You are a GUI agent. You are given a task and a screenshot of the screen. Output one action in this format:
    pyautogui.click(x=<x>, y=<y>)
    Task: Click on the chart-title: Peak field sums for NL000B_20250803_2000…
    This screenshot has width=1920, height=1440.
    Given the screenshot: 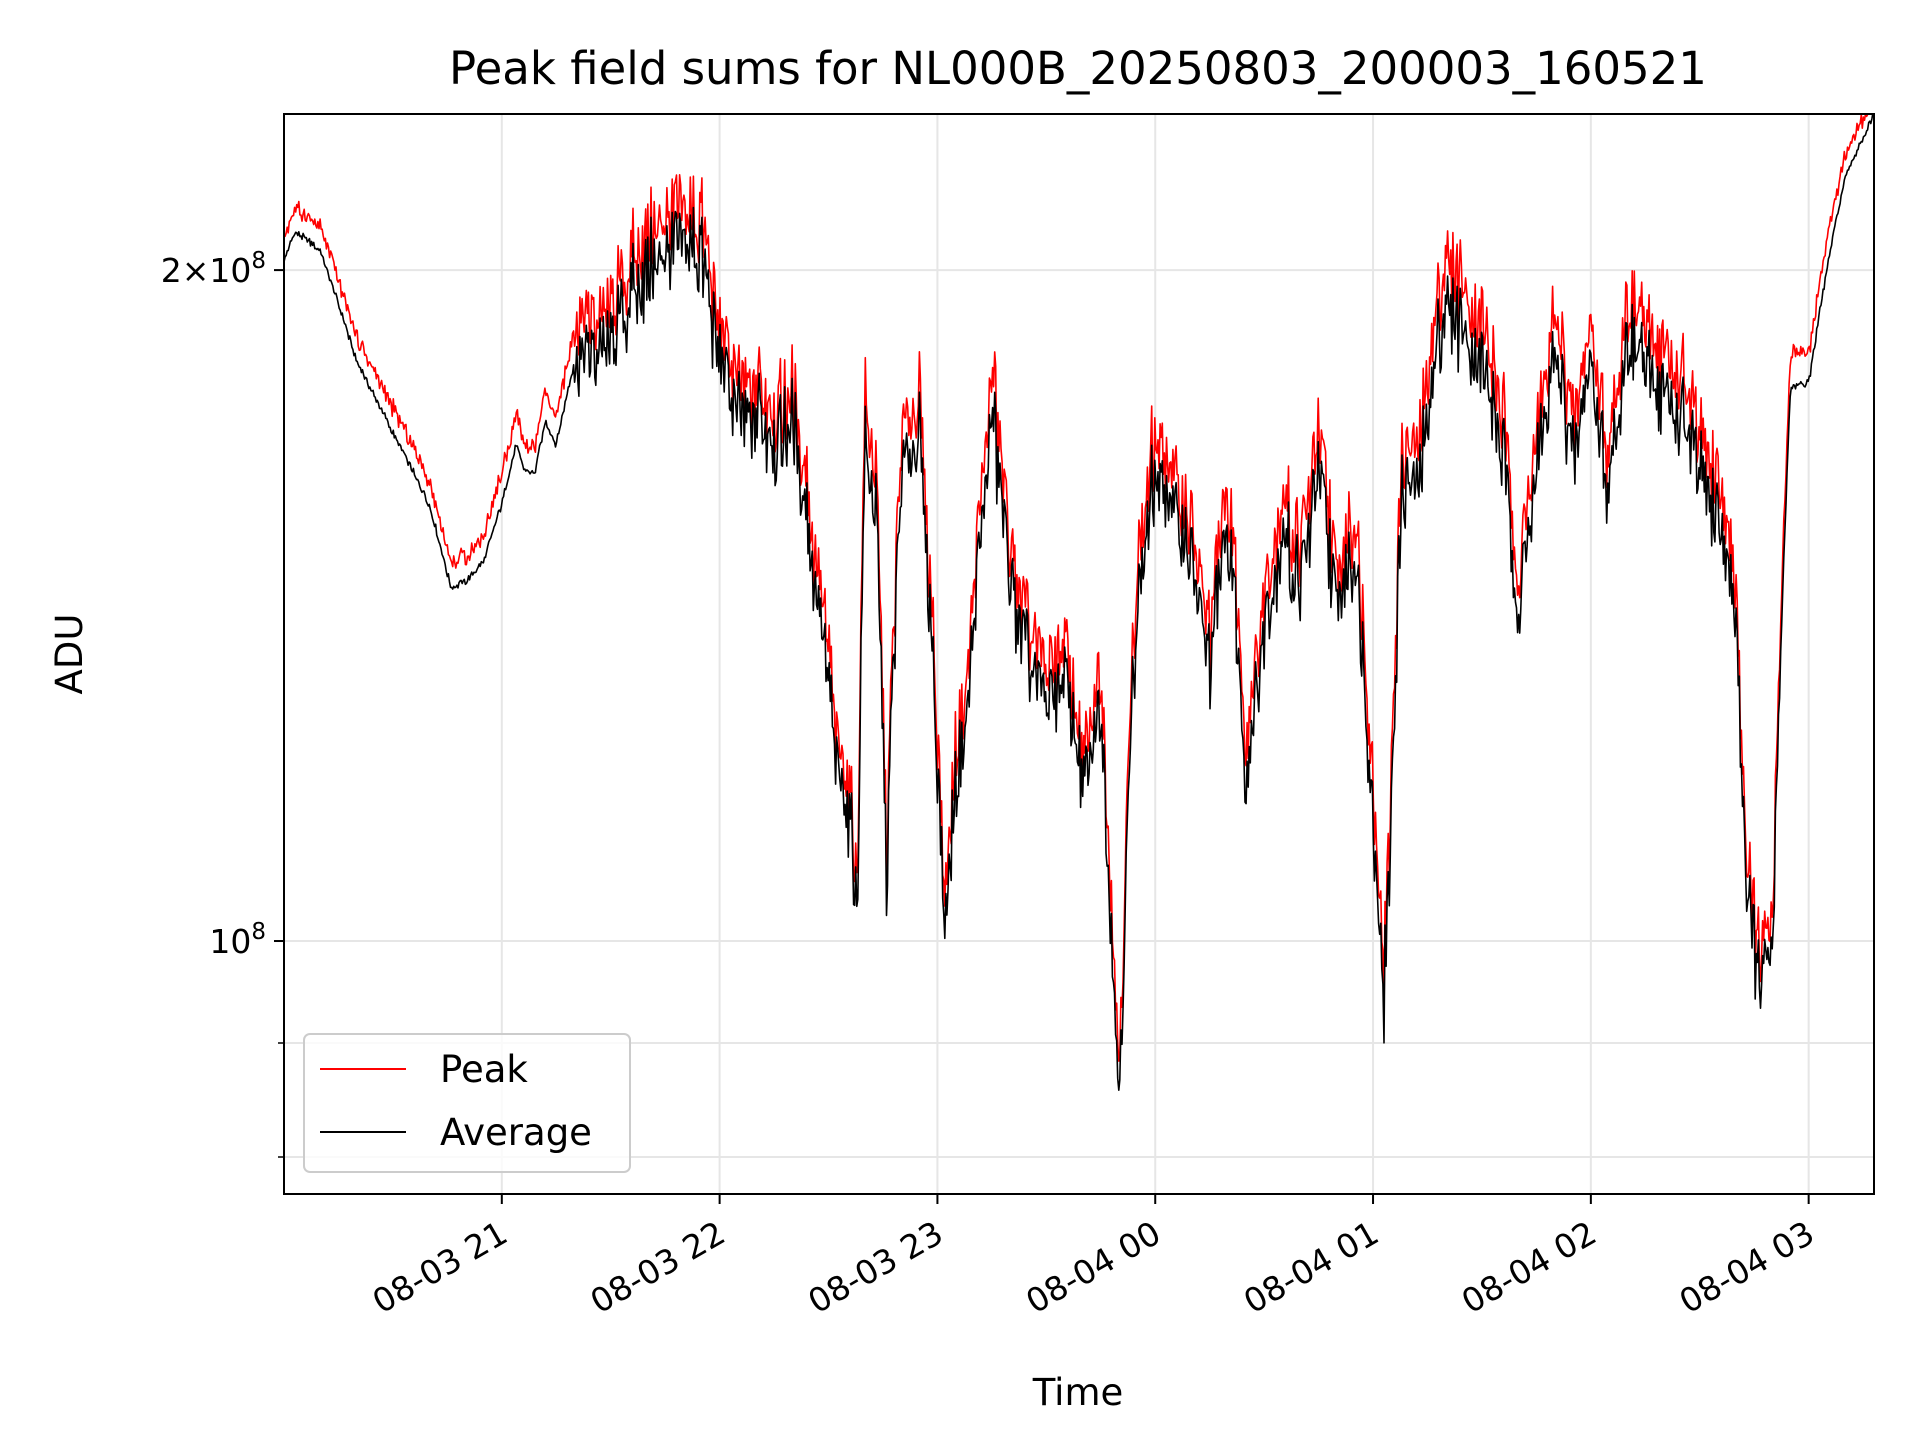 What is the action you would take?
    pyautogui.click(x=1078, y=68)
    